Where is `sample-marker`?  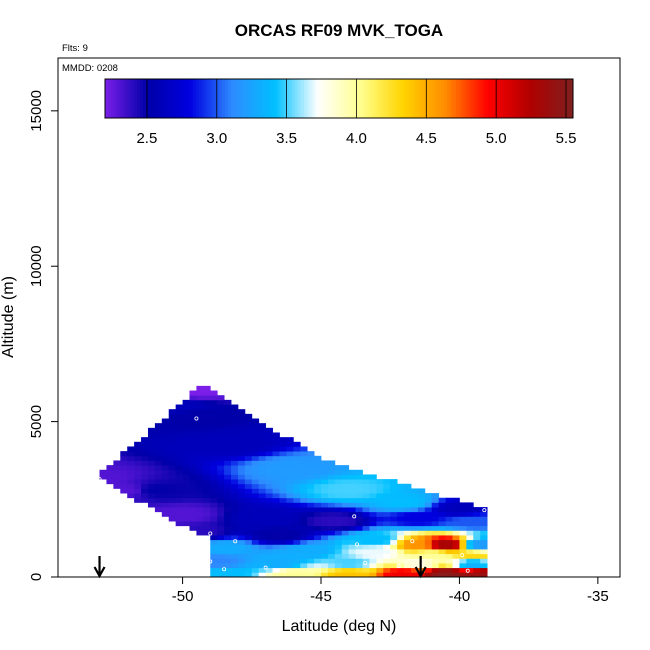
sample-marker is located at coordinates (354, 516).